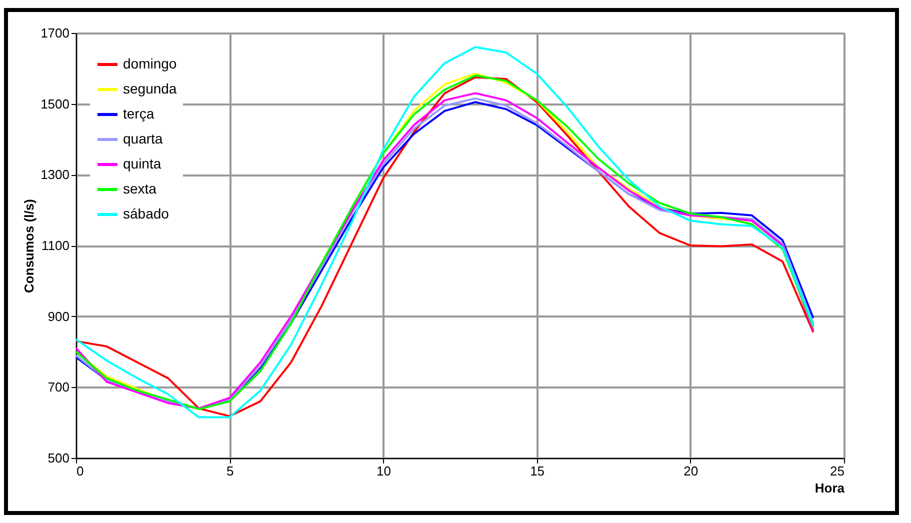 The height and width of the screenshot is (523, 911). I want to click on y-tick-label: 1300, so click(55, 174).